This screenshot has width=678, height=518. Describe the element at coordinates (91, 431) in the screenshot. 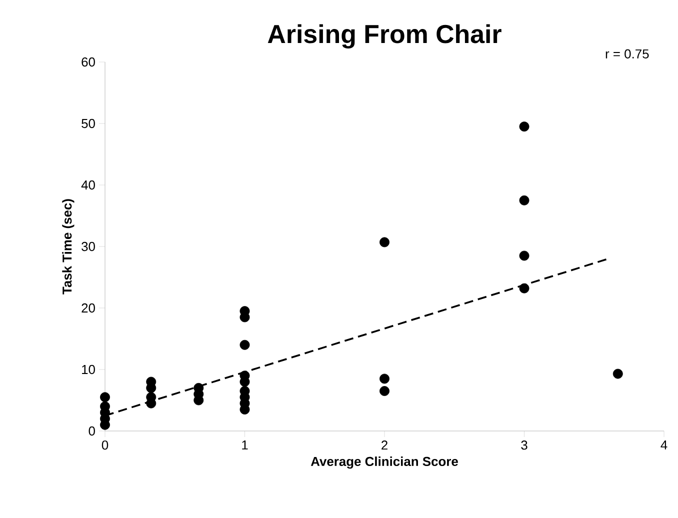

I see `y-tick-label: 0` at that location.